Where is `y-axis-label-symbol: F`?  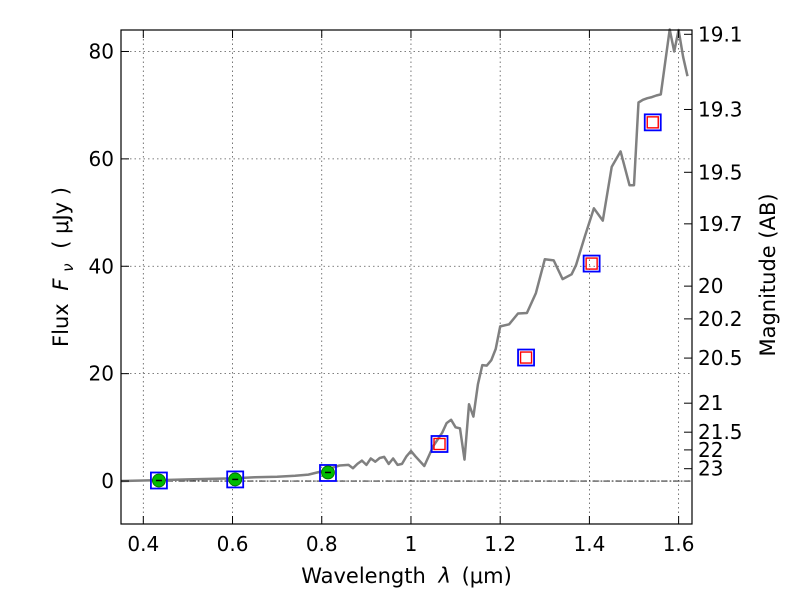 y-axis-label-symbol: F is located at coordinates (61, 284).